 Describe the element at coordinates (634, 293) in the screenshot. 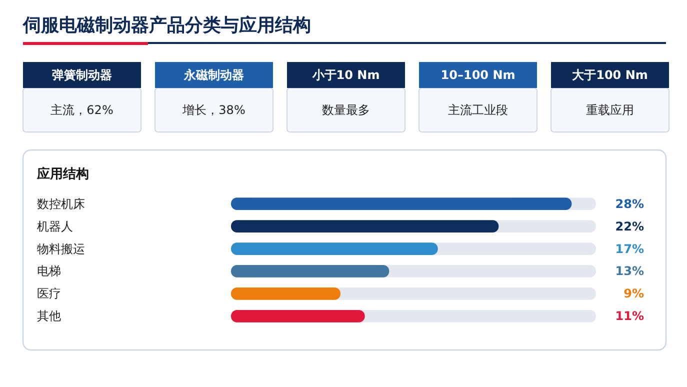

I see `data-label: 9%` at that location.